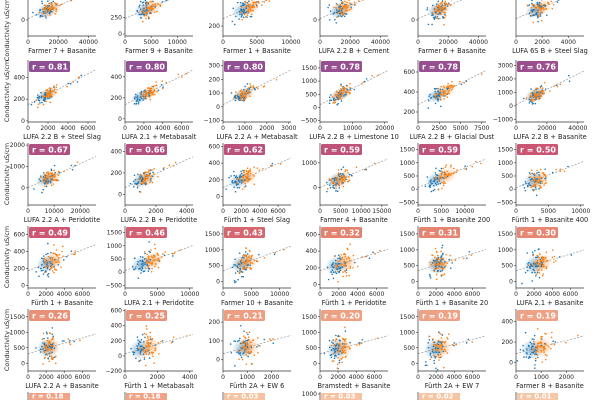  I want to click on y-tick-label: 600, so click(215, 146).